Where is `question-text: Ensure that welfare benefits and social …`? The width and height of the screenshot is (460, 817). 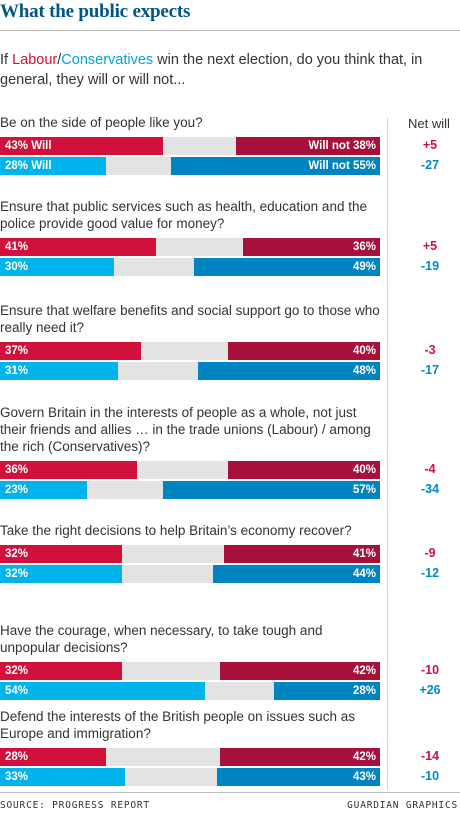 question-text: Ensure that welfare benefits and social … is located at coordinates (190, 319).